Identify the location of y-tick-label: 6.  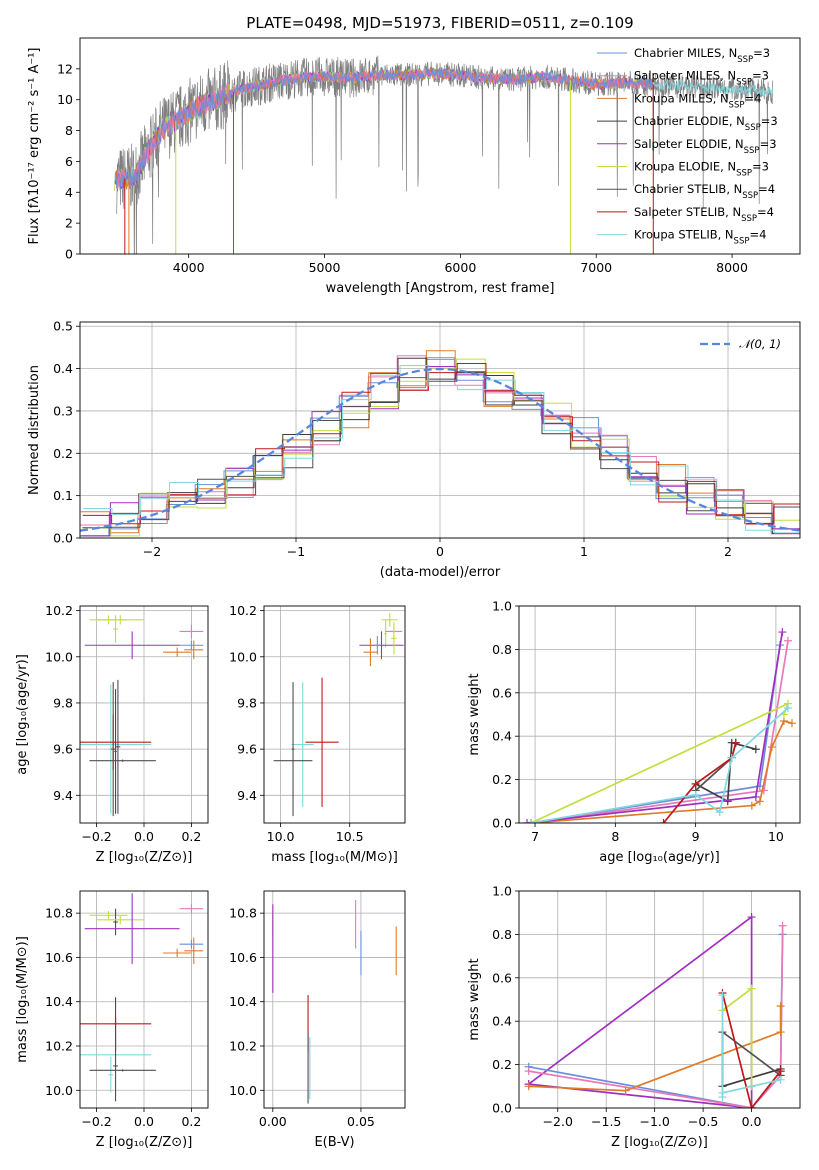
(69, 161).